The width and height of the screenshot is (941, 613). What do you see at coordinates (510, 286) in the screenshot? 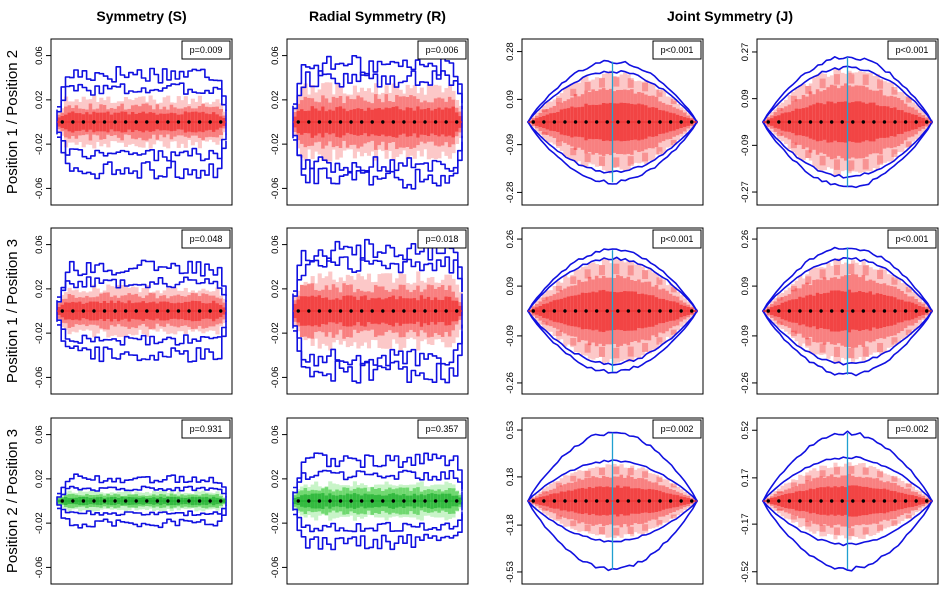
I see `y-tick-label: 0.09` at bounding box center [510, 286].